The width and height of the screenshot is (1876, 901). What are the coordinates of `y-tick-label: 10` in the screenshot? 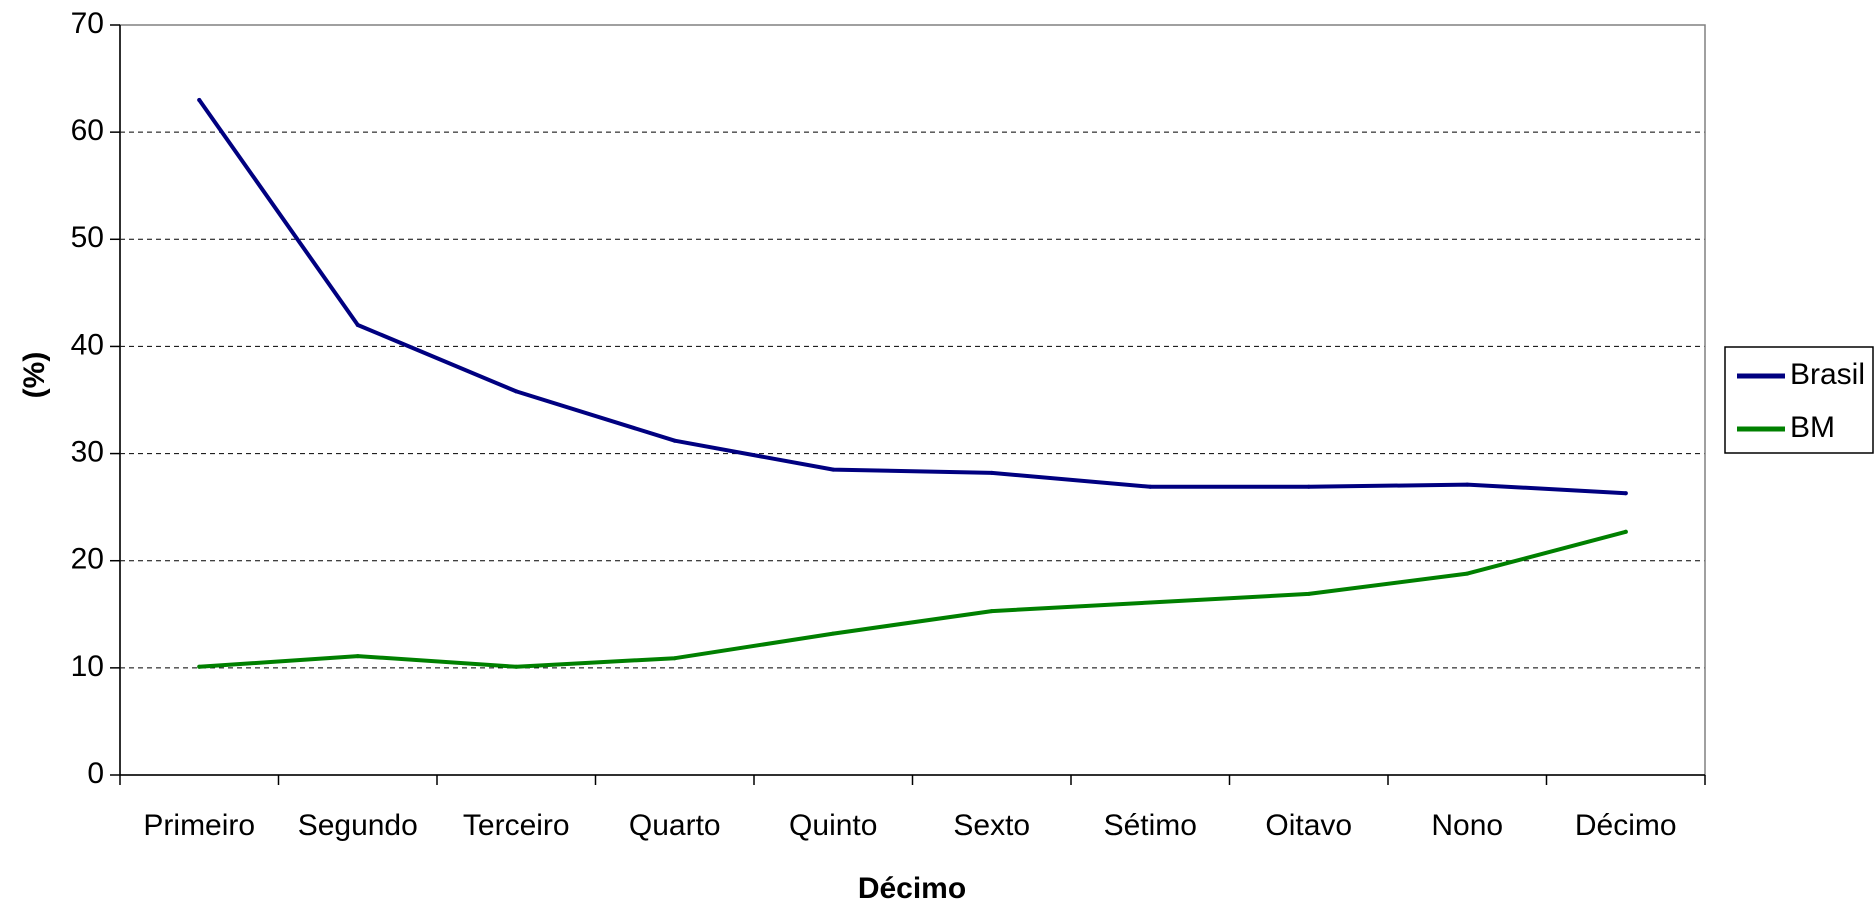 It's located at (87, 666).